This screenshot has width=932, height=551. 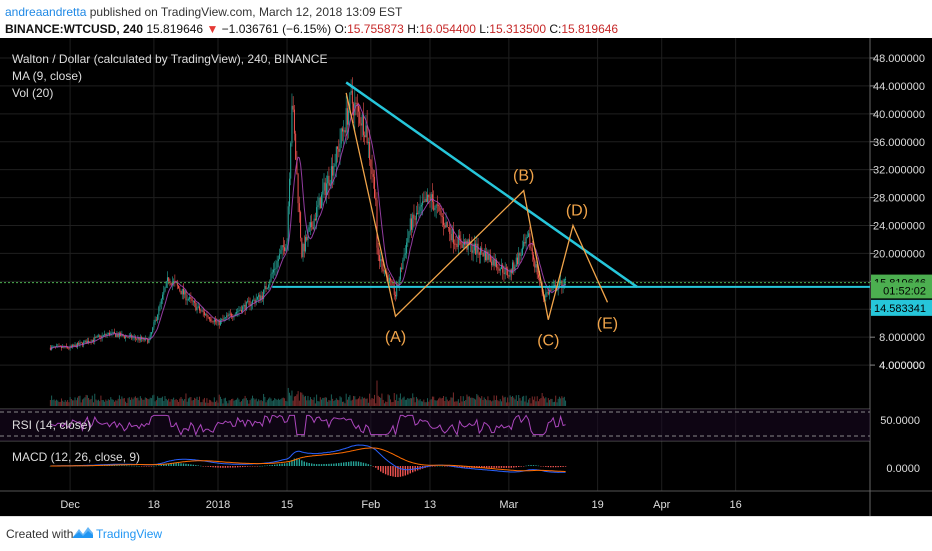 I want to click on legend-macd: MACD (12, 26, close, 9), so click(x=76, y=457).